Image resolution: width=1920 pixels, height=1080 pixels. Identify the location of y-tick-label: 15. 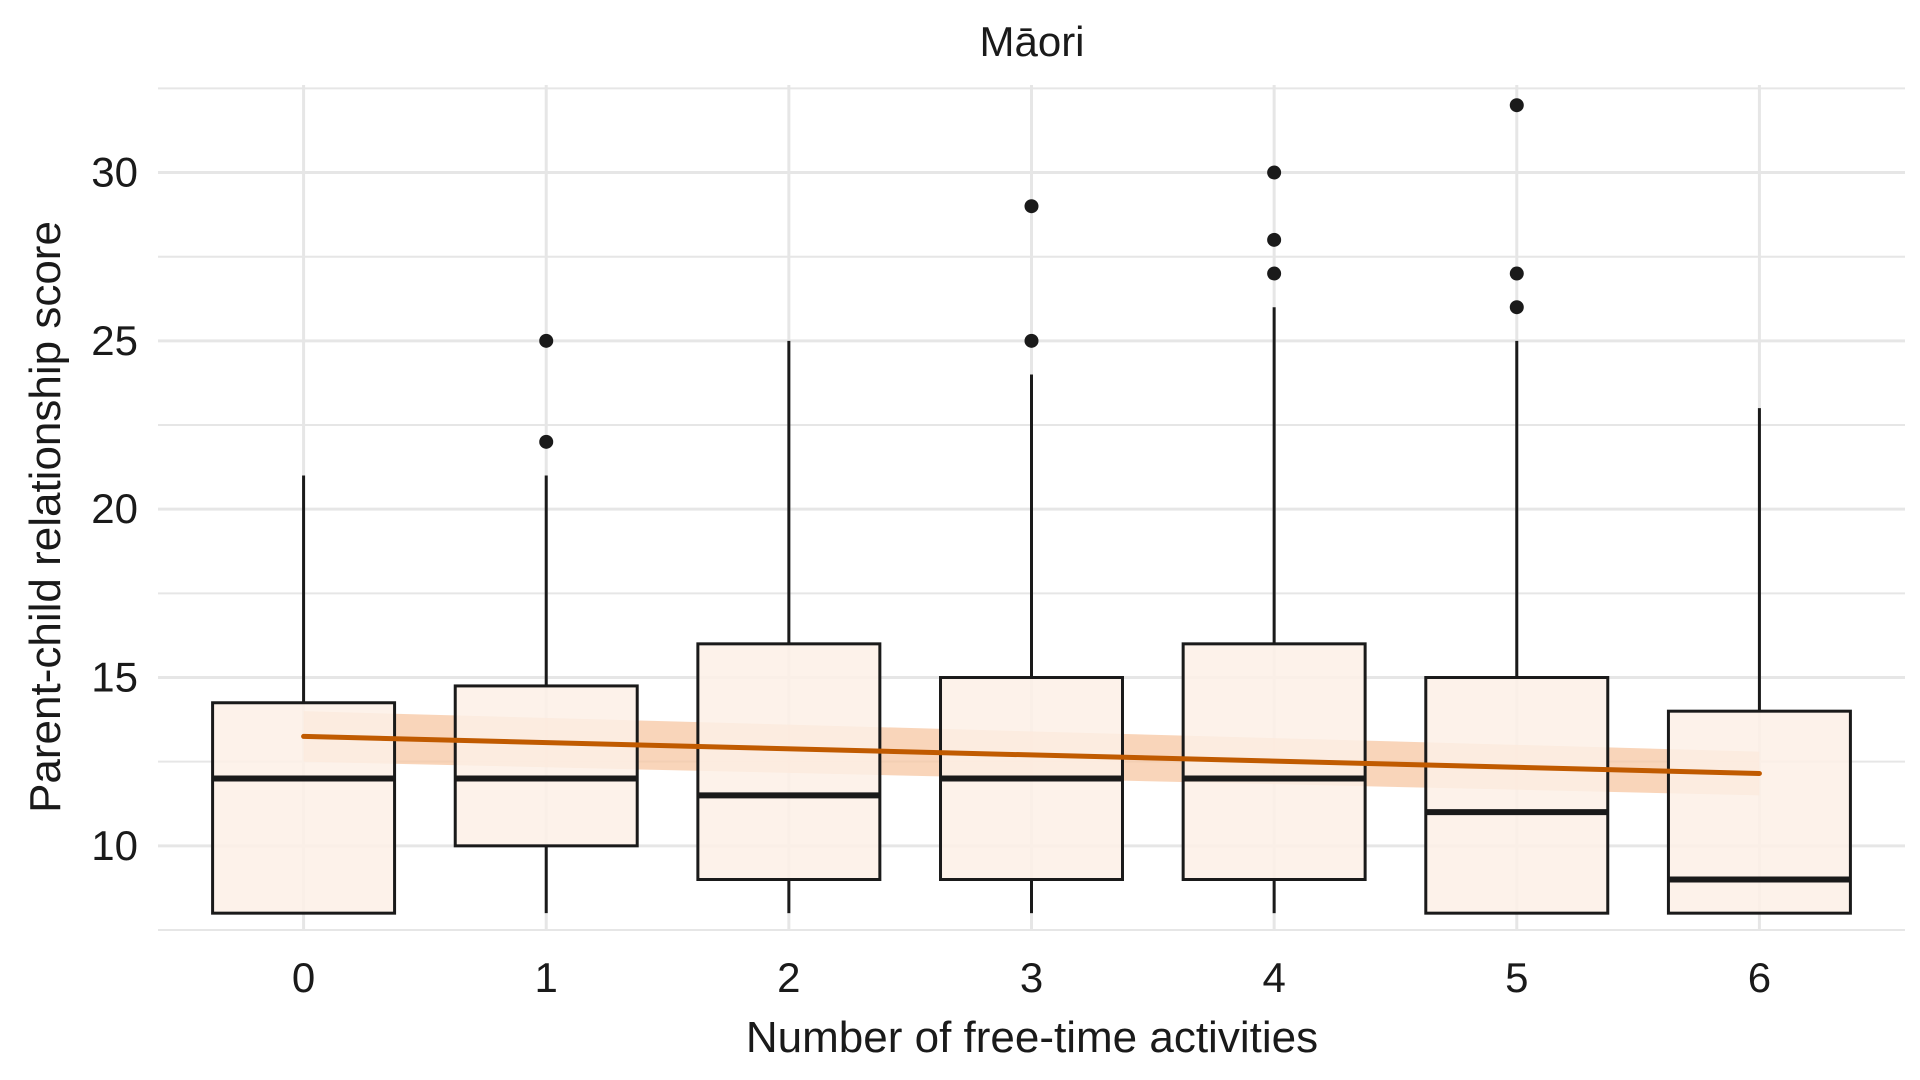
(114, 677).